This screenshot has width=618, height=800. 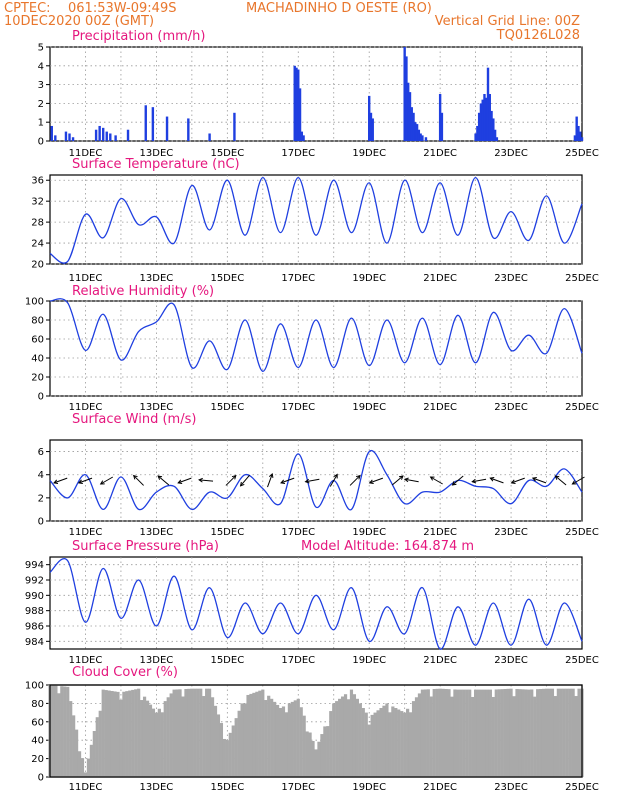 I want to click on temp-ytick-label: 28, so click(x=37, y=223).